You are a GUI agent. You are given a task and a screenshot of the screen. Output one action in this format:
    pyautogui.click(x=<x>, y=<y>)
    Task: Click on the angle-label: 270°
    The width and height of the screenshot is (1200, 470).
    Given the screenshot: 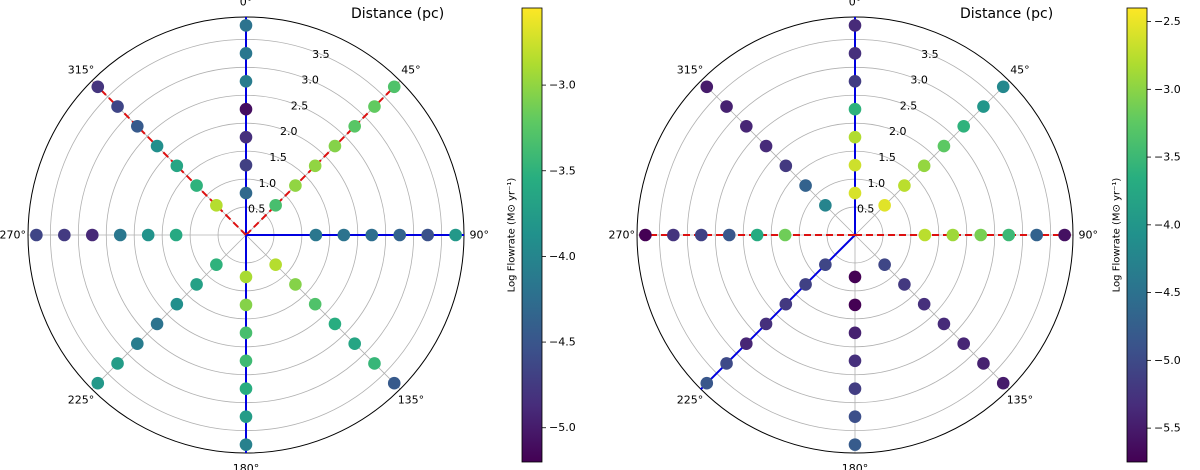 What is the action you would take?
    pyautogui.click(x=13, y=235)
    